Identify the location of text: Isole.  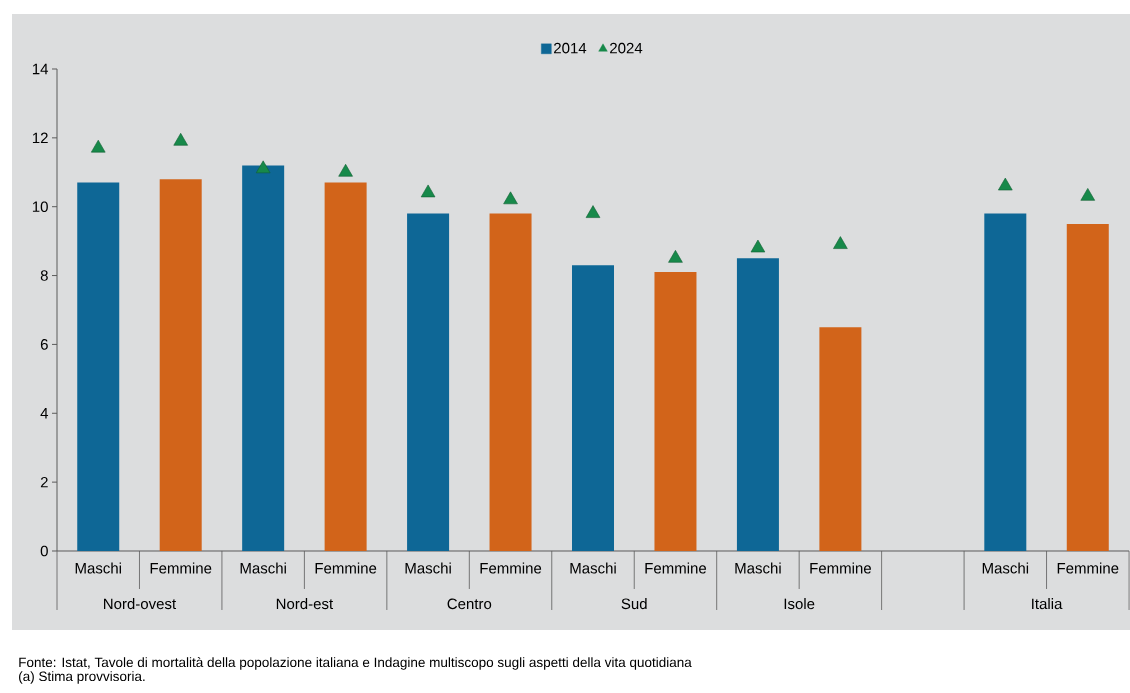
(799, 604).